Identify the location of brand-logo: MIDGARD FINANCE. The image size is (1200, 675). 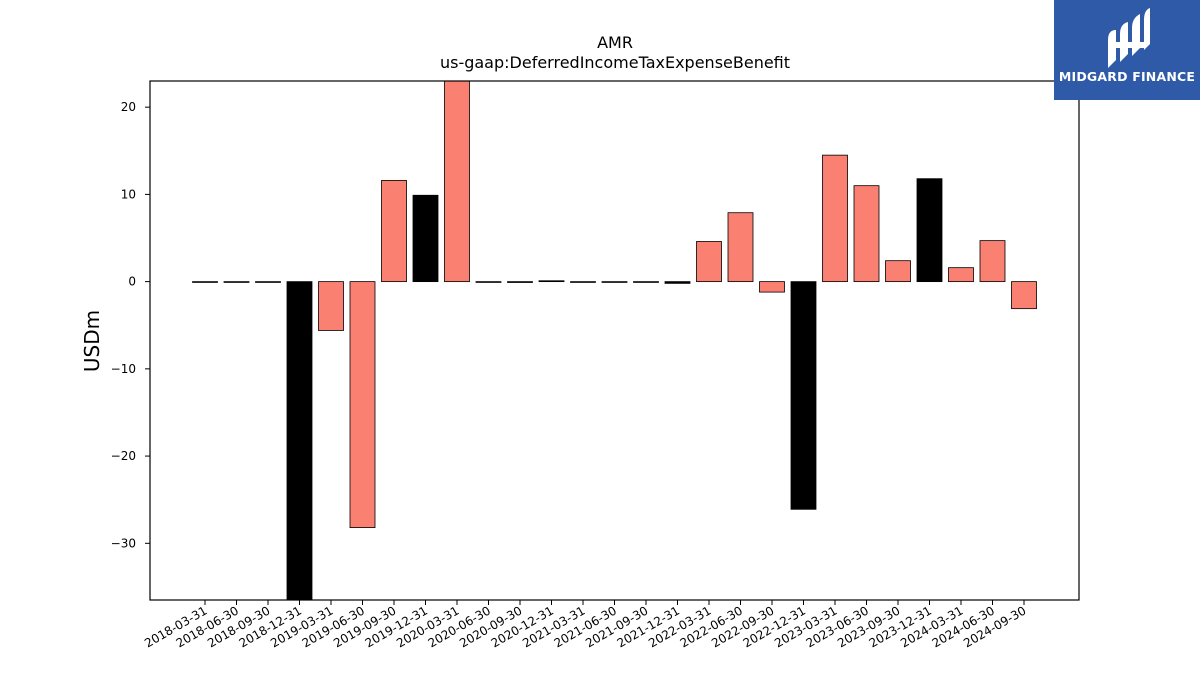
(1127, 50).